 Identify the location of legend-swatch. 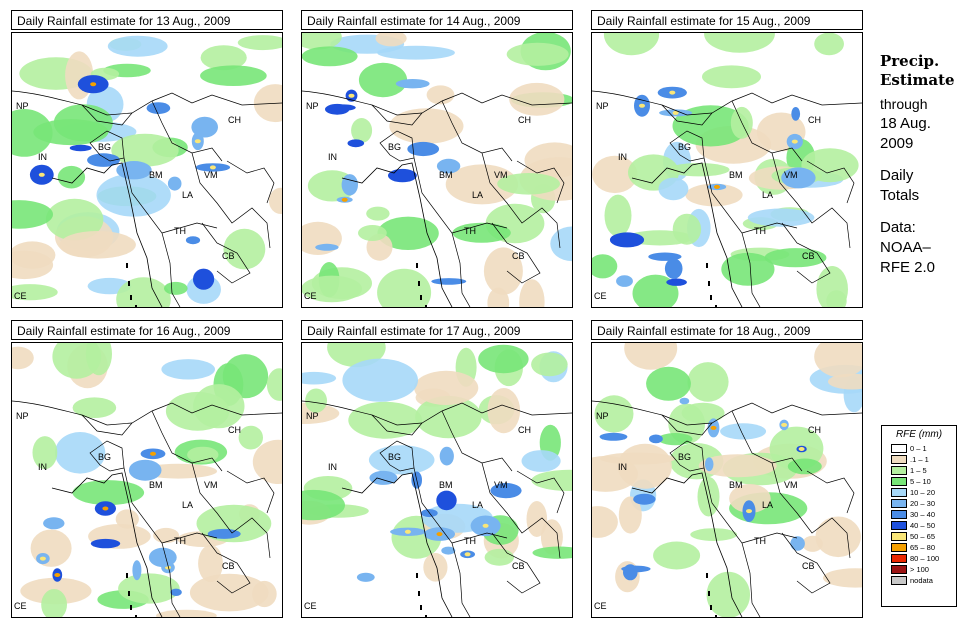
(899, 547).